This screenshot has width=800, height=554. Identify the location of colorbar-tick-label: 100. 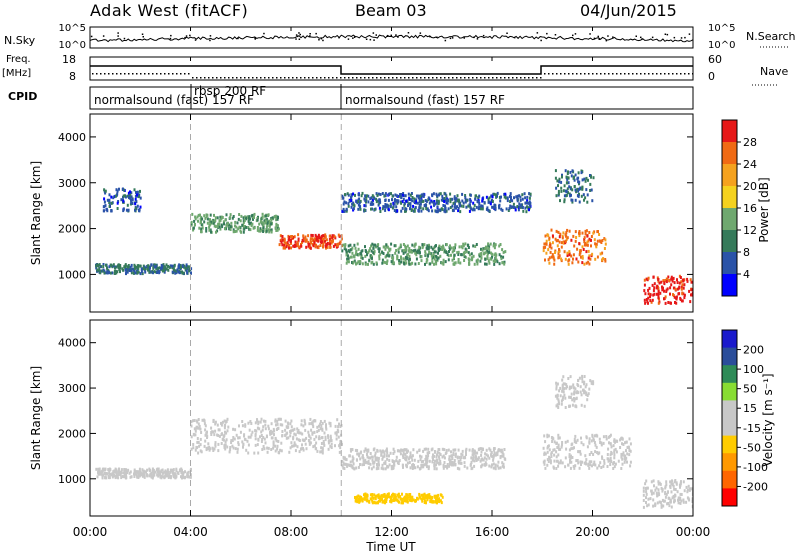
(753, 369).